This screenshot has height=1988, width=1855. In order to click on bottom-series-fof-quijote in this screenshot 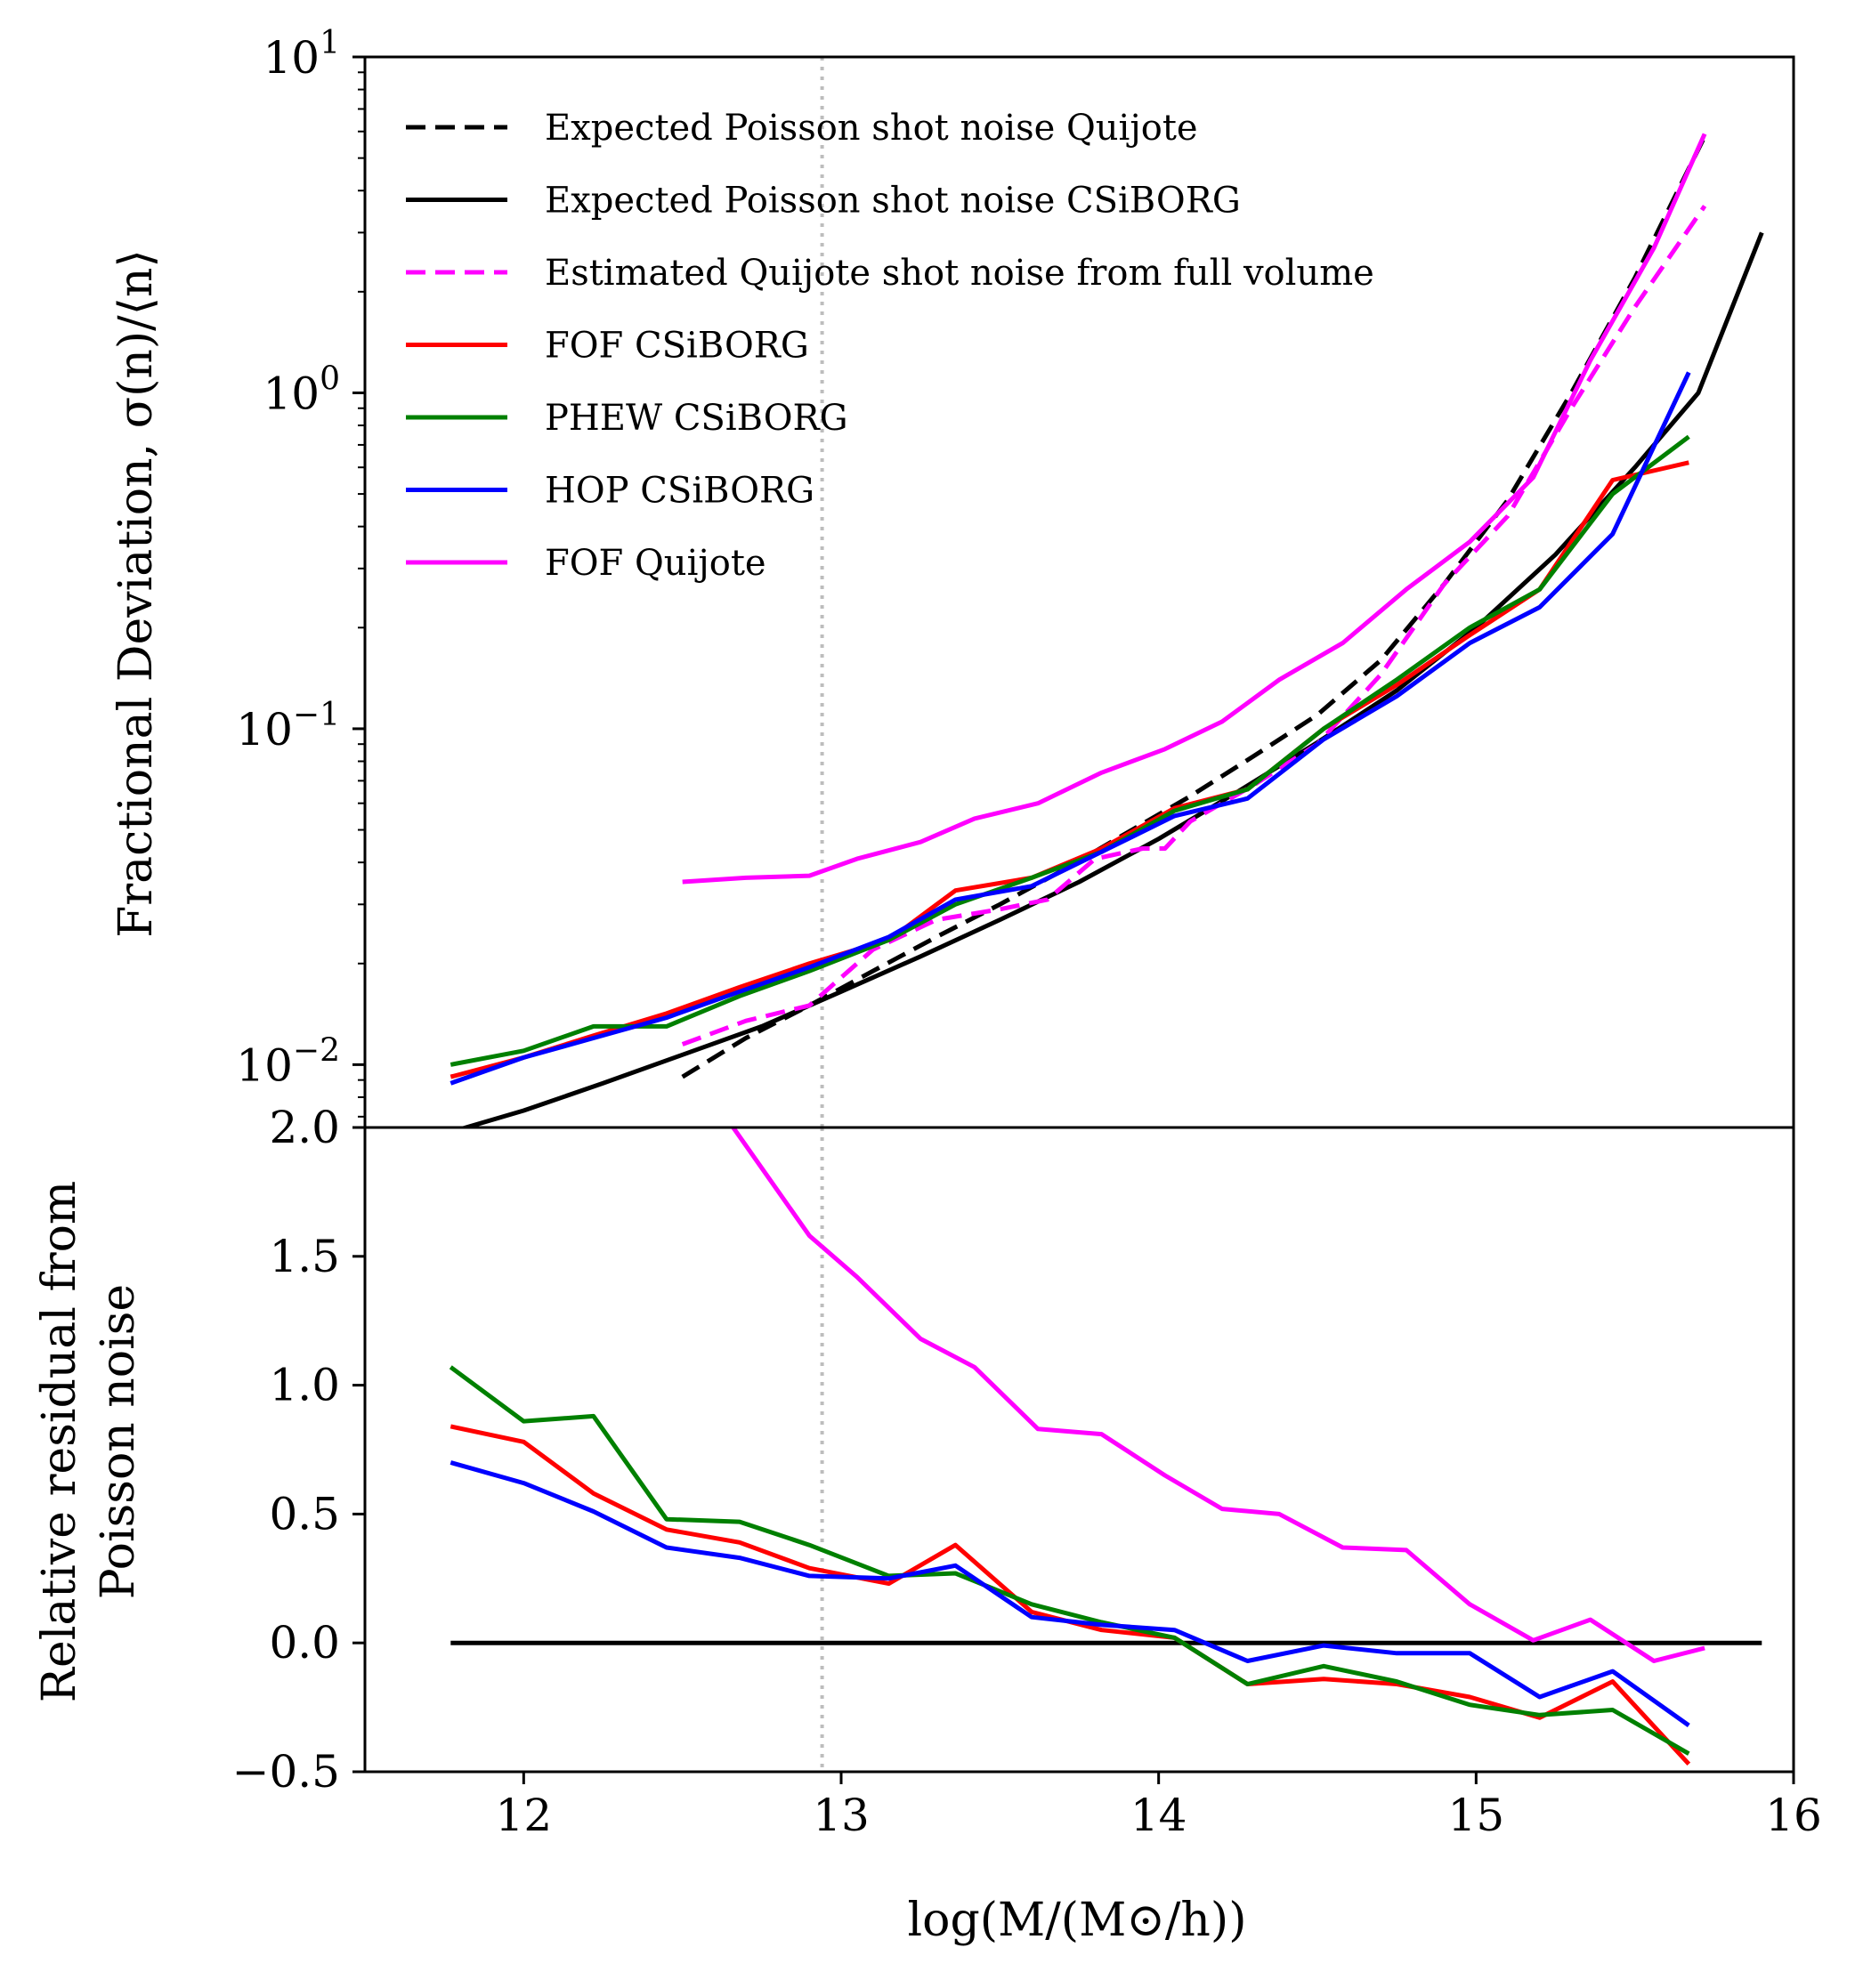, I will do `click(1218, 1395)`.